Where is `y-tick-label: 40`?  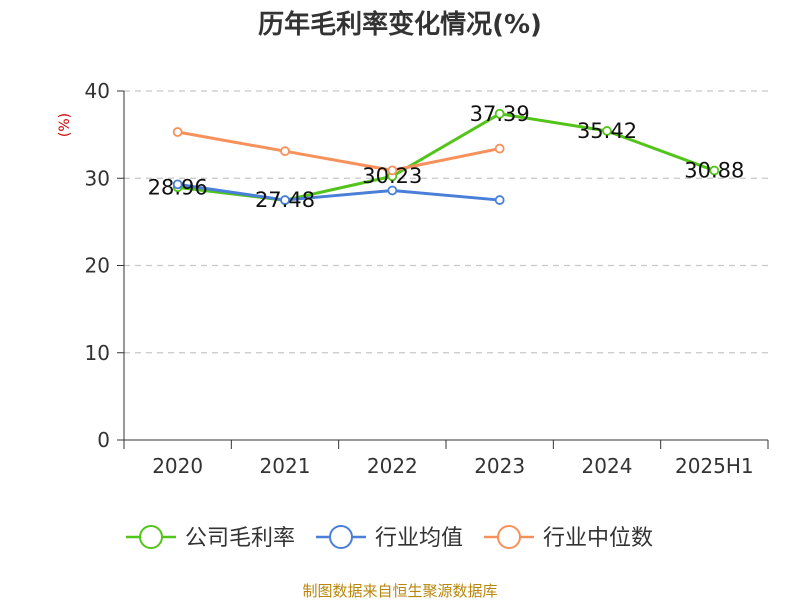
y-tick-label: 40 is located at coordinates (97, 91).